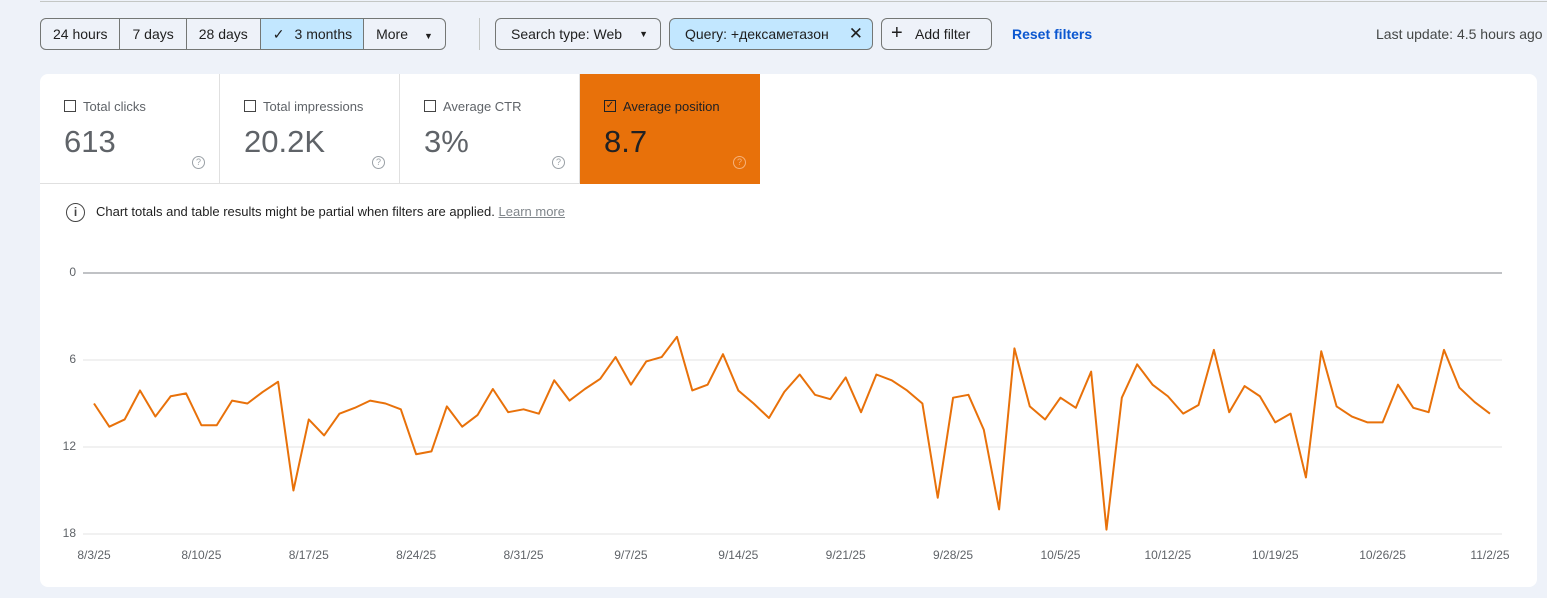 This screenshot has height=598, width=1547. Describe the element at coordinates (626, 141) in the screenshot. I see `metric-value: 8.7` at that location.